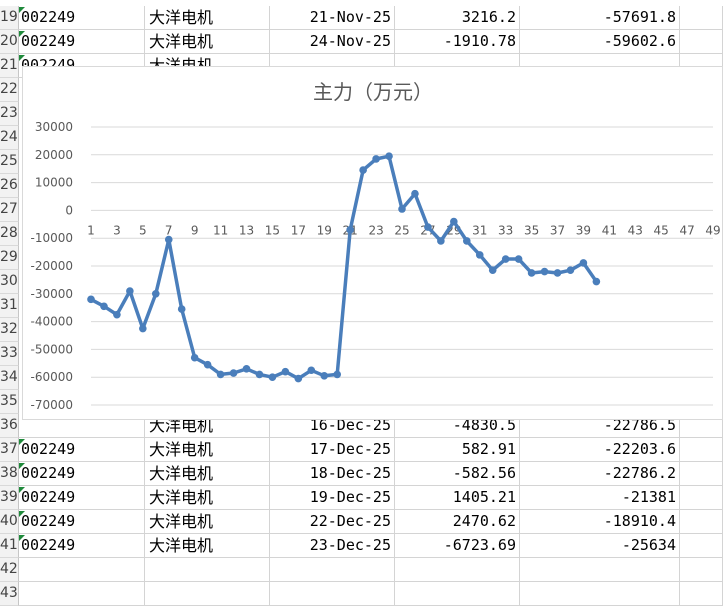 This screenshot has width=723, height=613. What do you see at coordinates (332, 522) in the screenshot?
I see `cell-date: 22-Dec-25` at bounding box center [332, 522].